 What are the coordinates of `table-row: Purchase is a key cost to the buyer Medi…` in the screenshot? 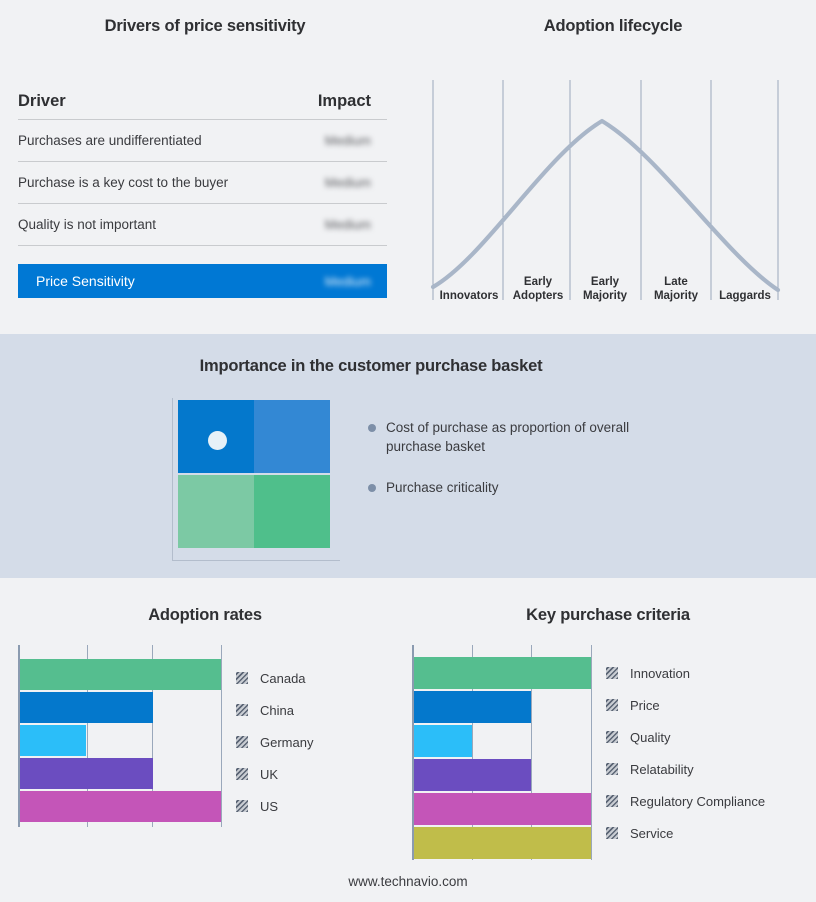 It's located at (202, 183).